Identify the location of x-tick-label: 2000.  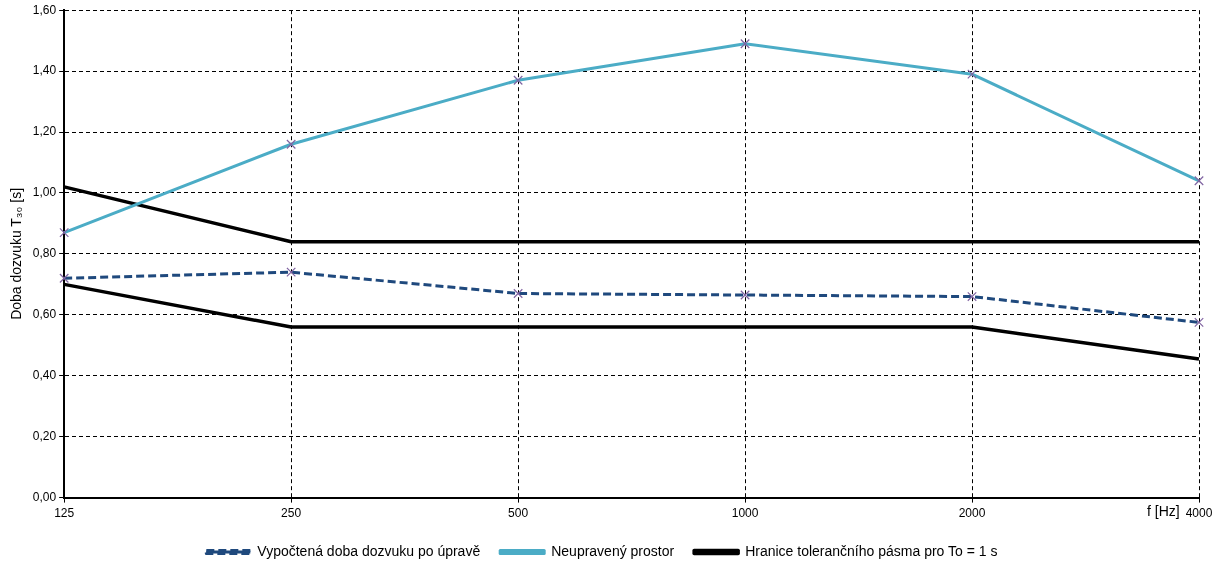
(972, 513).